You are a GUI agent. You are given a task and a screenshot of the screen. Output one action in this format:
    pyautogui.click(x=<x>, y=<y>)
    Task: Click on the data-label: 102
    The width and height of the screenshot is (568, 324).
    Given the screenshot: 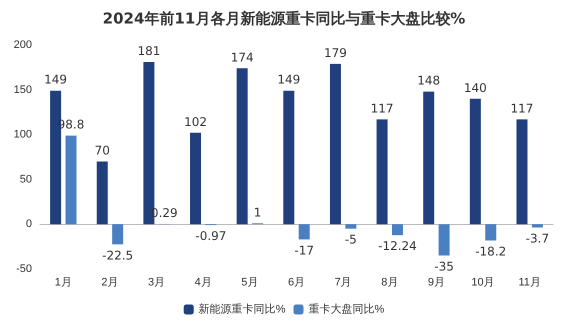 What is the action you would take?
    pyautogui.click(x=195, y=121)
    